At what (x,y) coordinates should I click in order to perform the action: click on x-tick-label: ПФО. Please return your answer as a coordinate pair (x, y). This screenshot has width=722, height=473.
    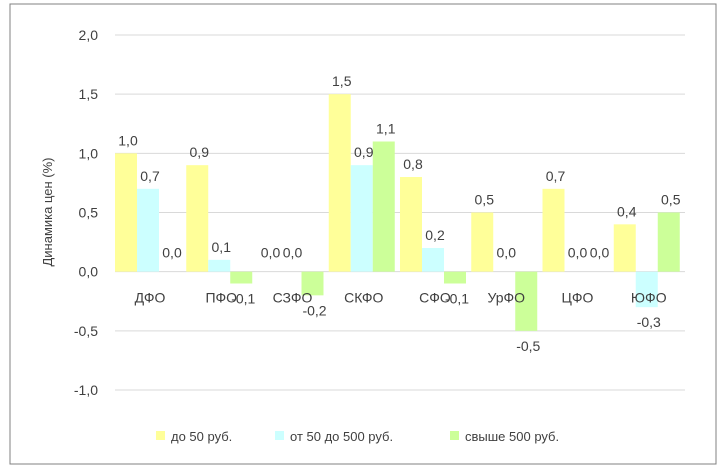
    Looking at the image, I should click on (221, 298).